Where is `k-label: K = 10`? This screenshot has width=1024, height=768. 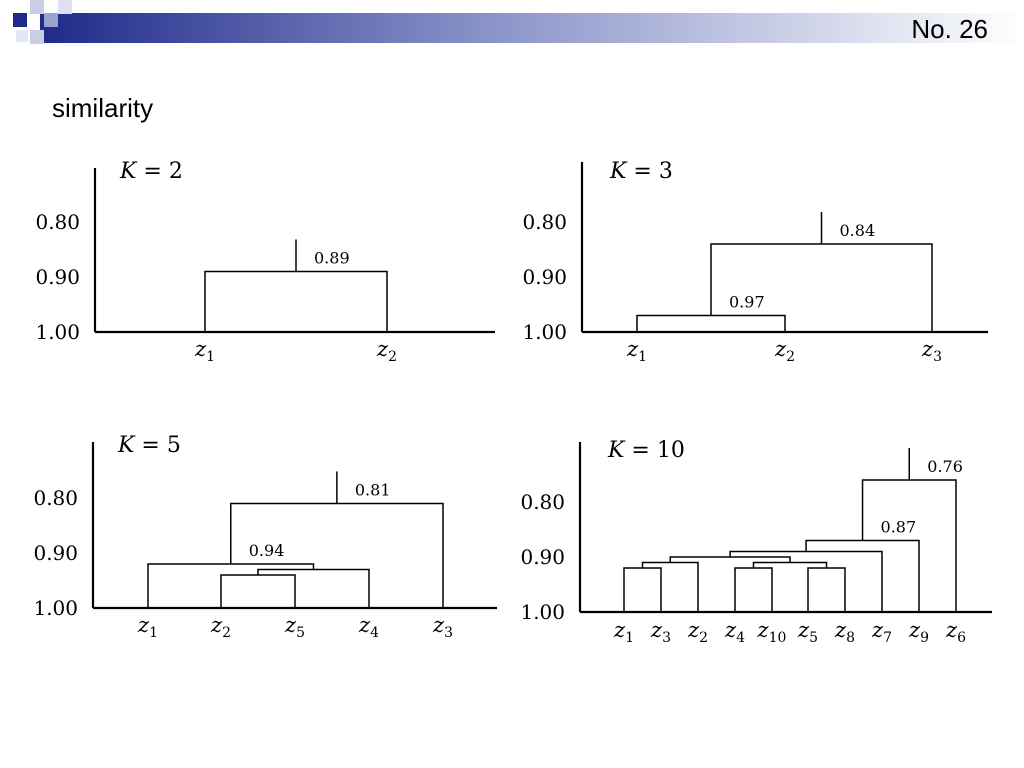 k-label: K = 10 is located at coordinates (646, 450).